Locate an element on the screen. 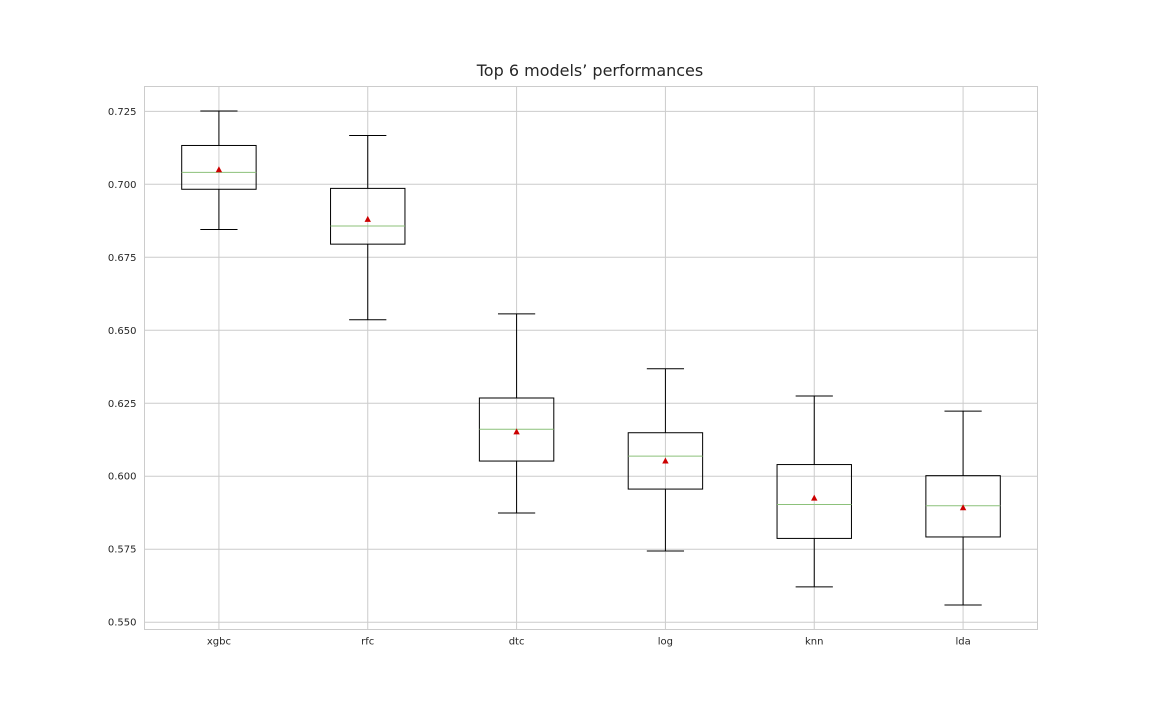  x-tick-label: xgbc is located at coordinates (219, 642).